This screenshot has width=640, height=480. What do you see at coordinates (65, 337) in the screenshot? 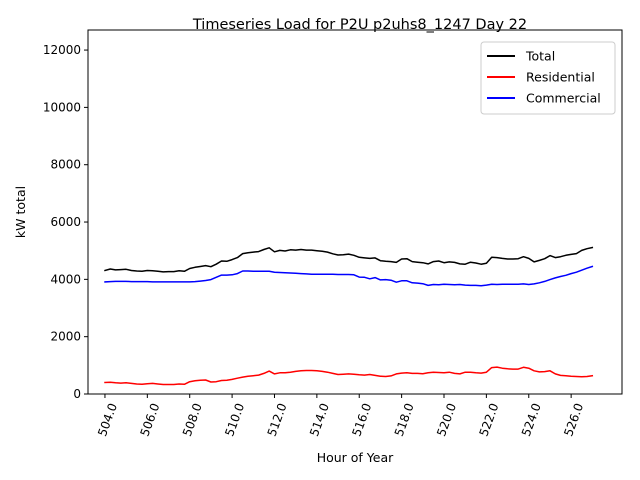
I see `y-tick-label: 2000` at bounding box center [65, 337].